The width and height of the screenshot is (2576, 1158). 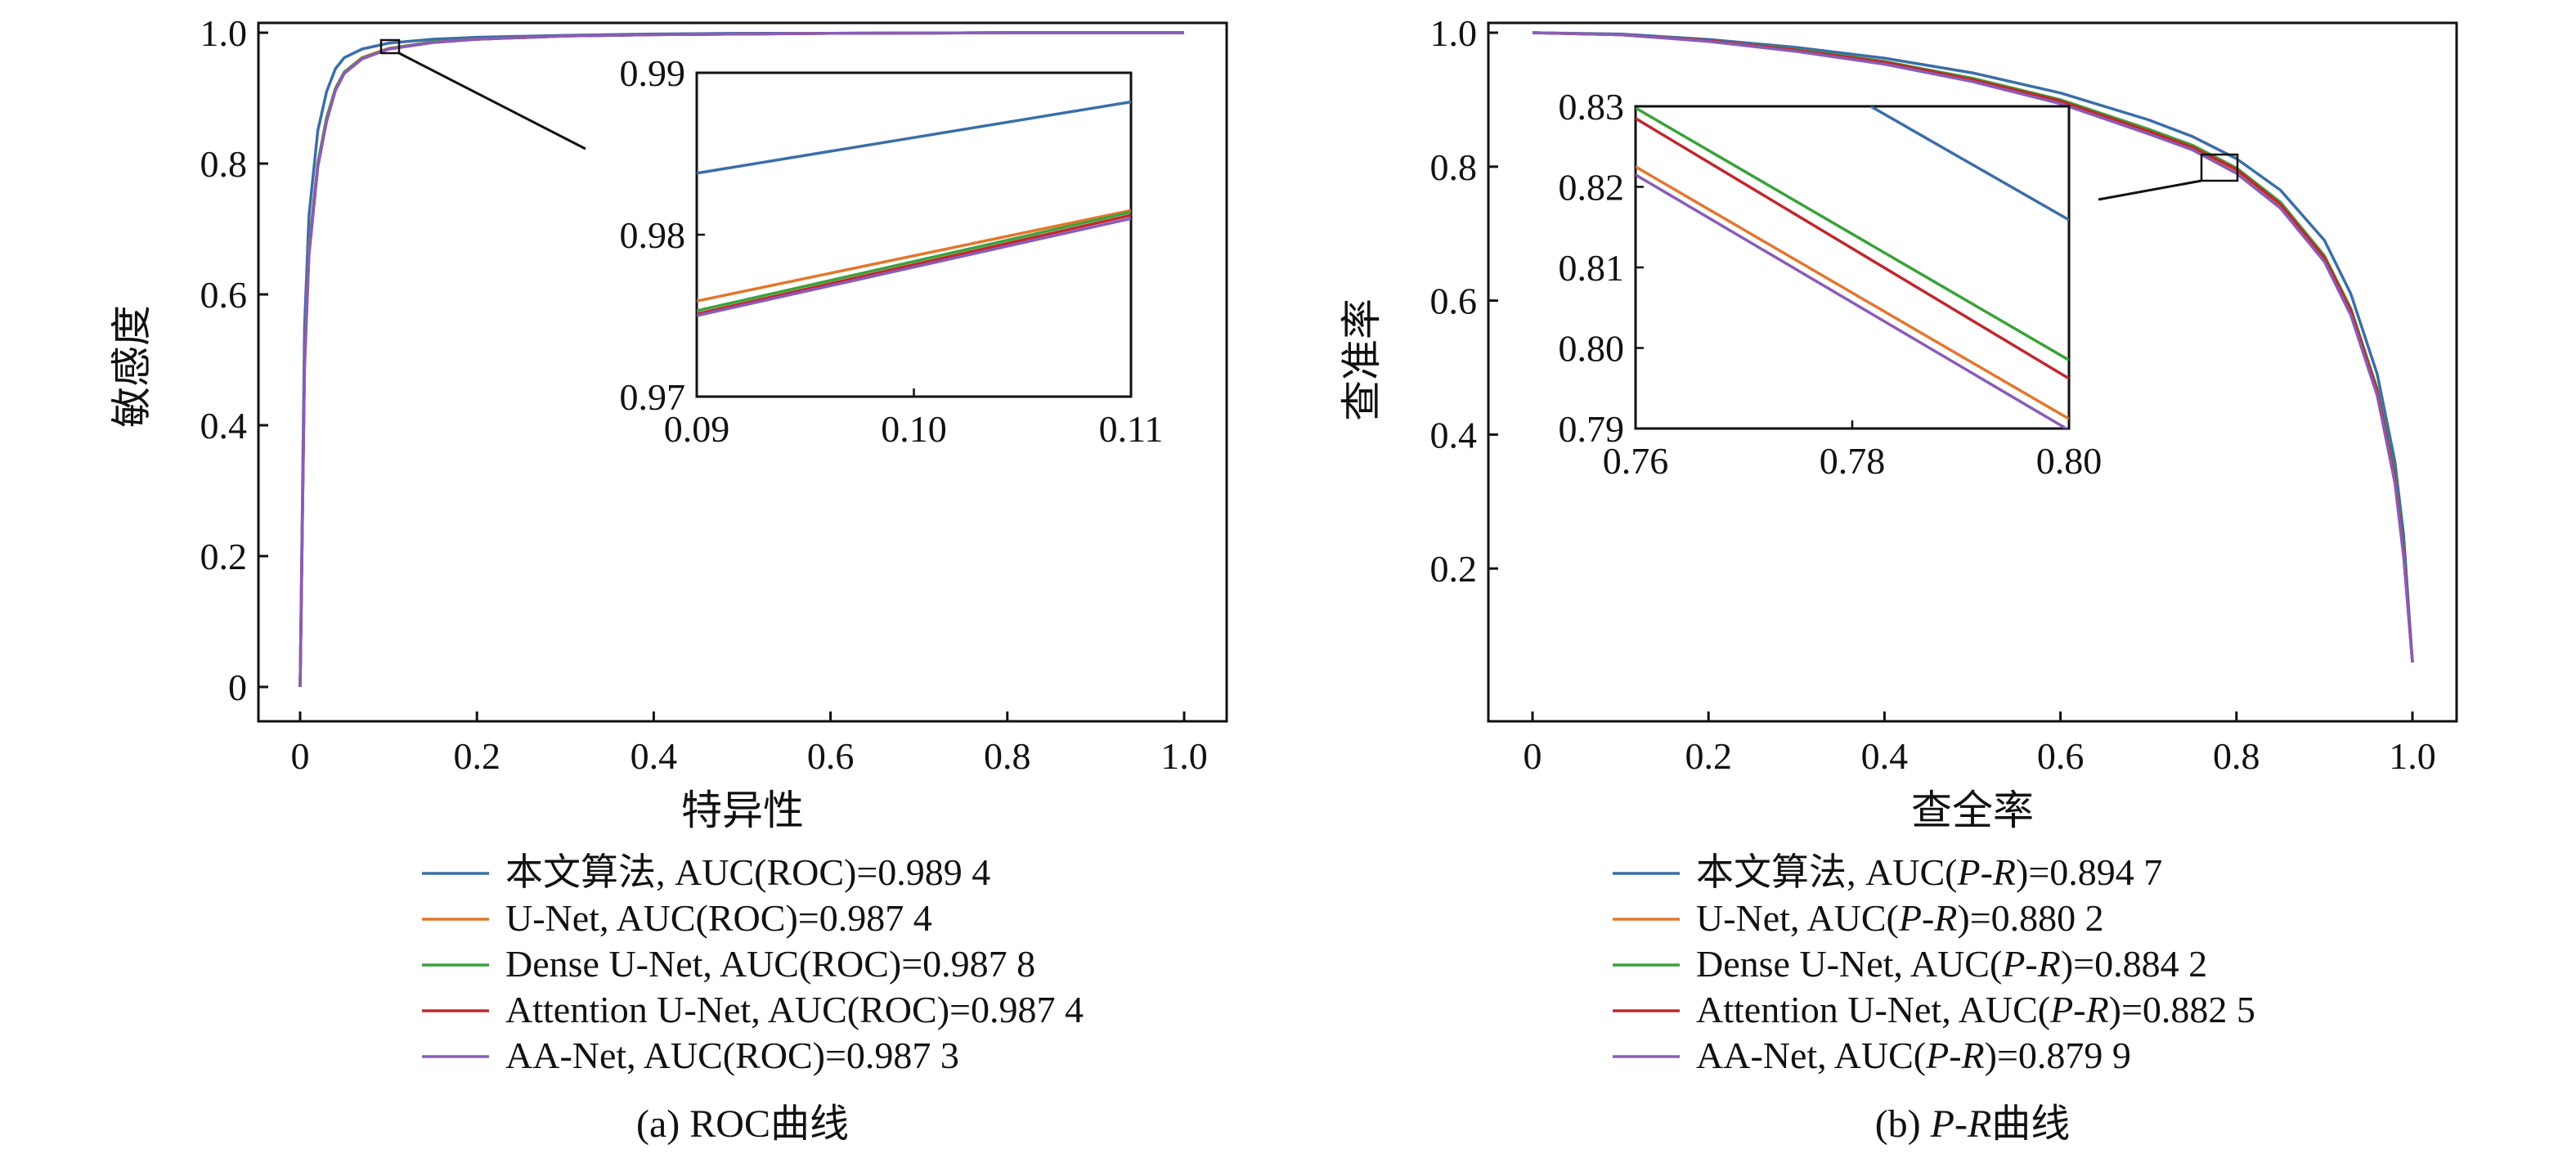 I want to click on legend-entry-1: 本文算法, AUC(P-R)=0.894 7, so click(x=1929, y=872).